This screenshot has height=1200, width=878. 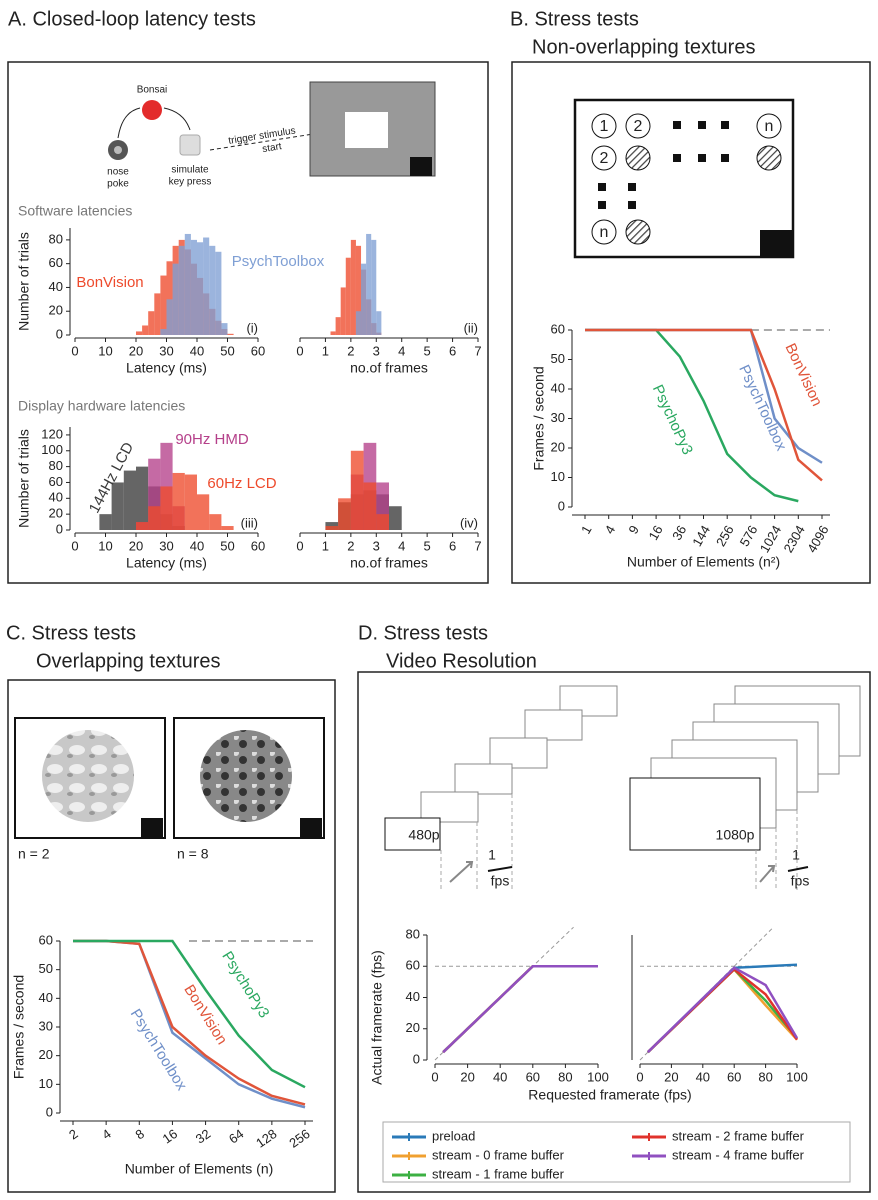 I want to click on element-label: 2, so click(x=604, y=158).